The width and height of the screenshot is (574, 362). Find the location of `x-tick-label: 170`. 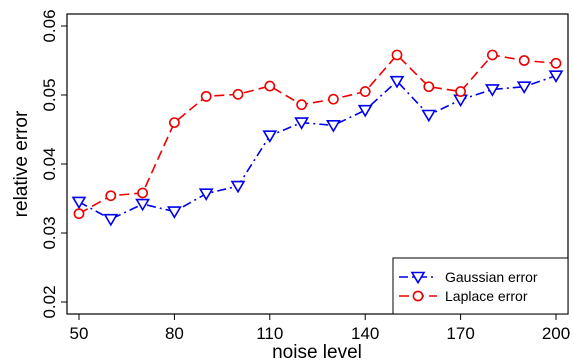

x-tick-label: 170 is located at coordinates (460, 333).